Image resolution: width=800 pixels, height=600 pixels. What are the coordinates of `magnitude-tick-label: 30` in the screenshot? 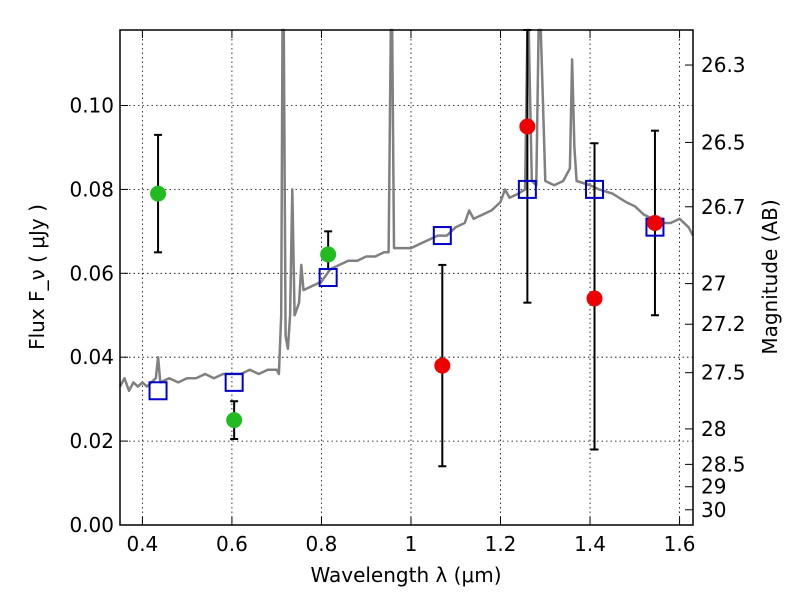 It's located at (713, 510).